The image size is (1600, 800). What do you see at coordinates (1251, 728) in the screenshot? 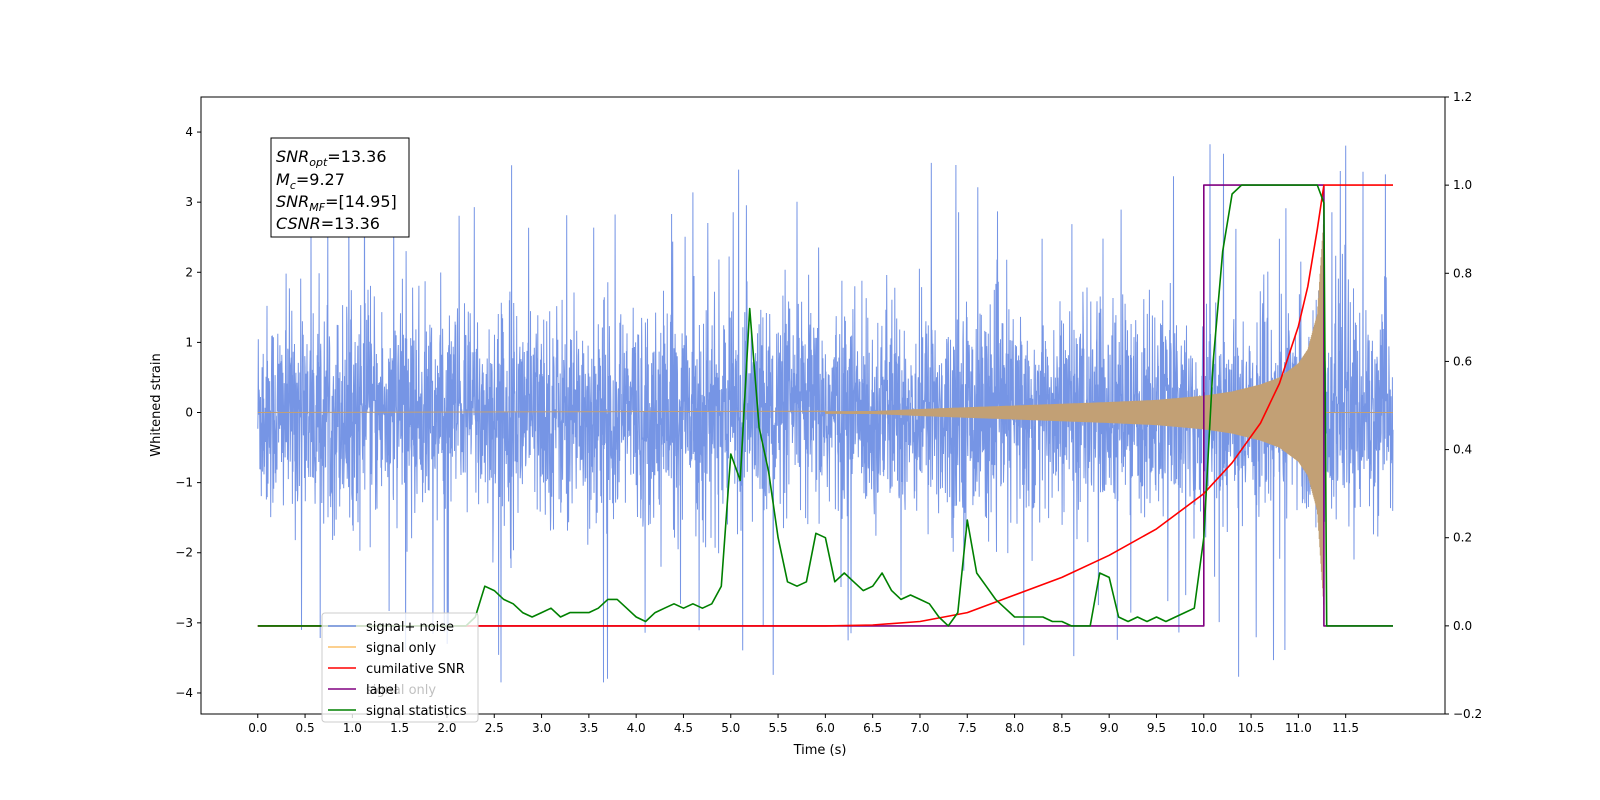
I see `x-tick-label: 10.5` at bounding box center [1251, 728].